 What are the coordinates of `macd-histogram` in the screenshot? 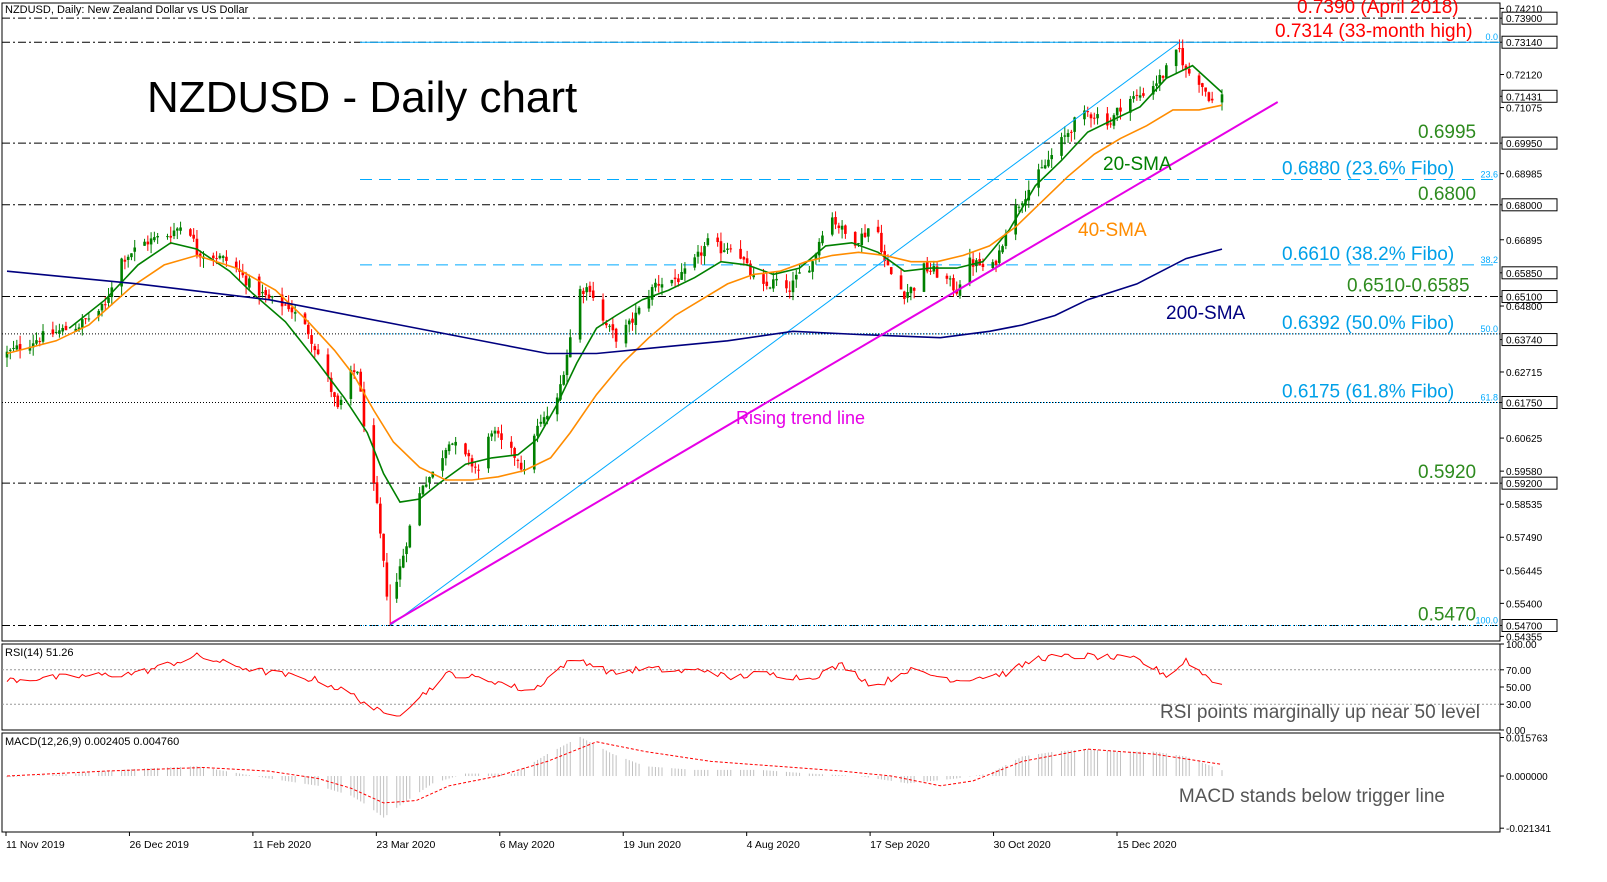 It's located at (614, 777).